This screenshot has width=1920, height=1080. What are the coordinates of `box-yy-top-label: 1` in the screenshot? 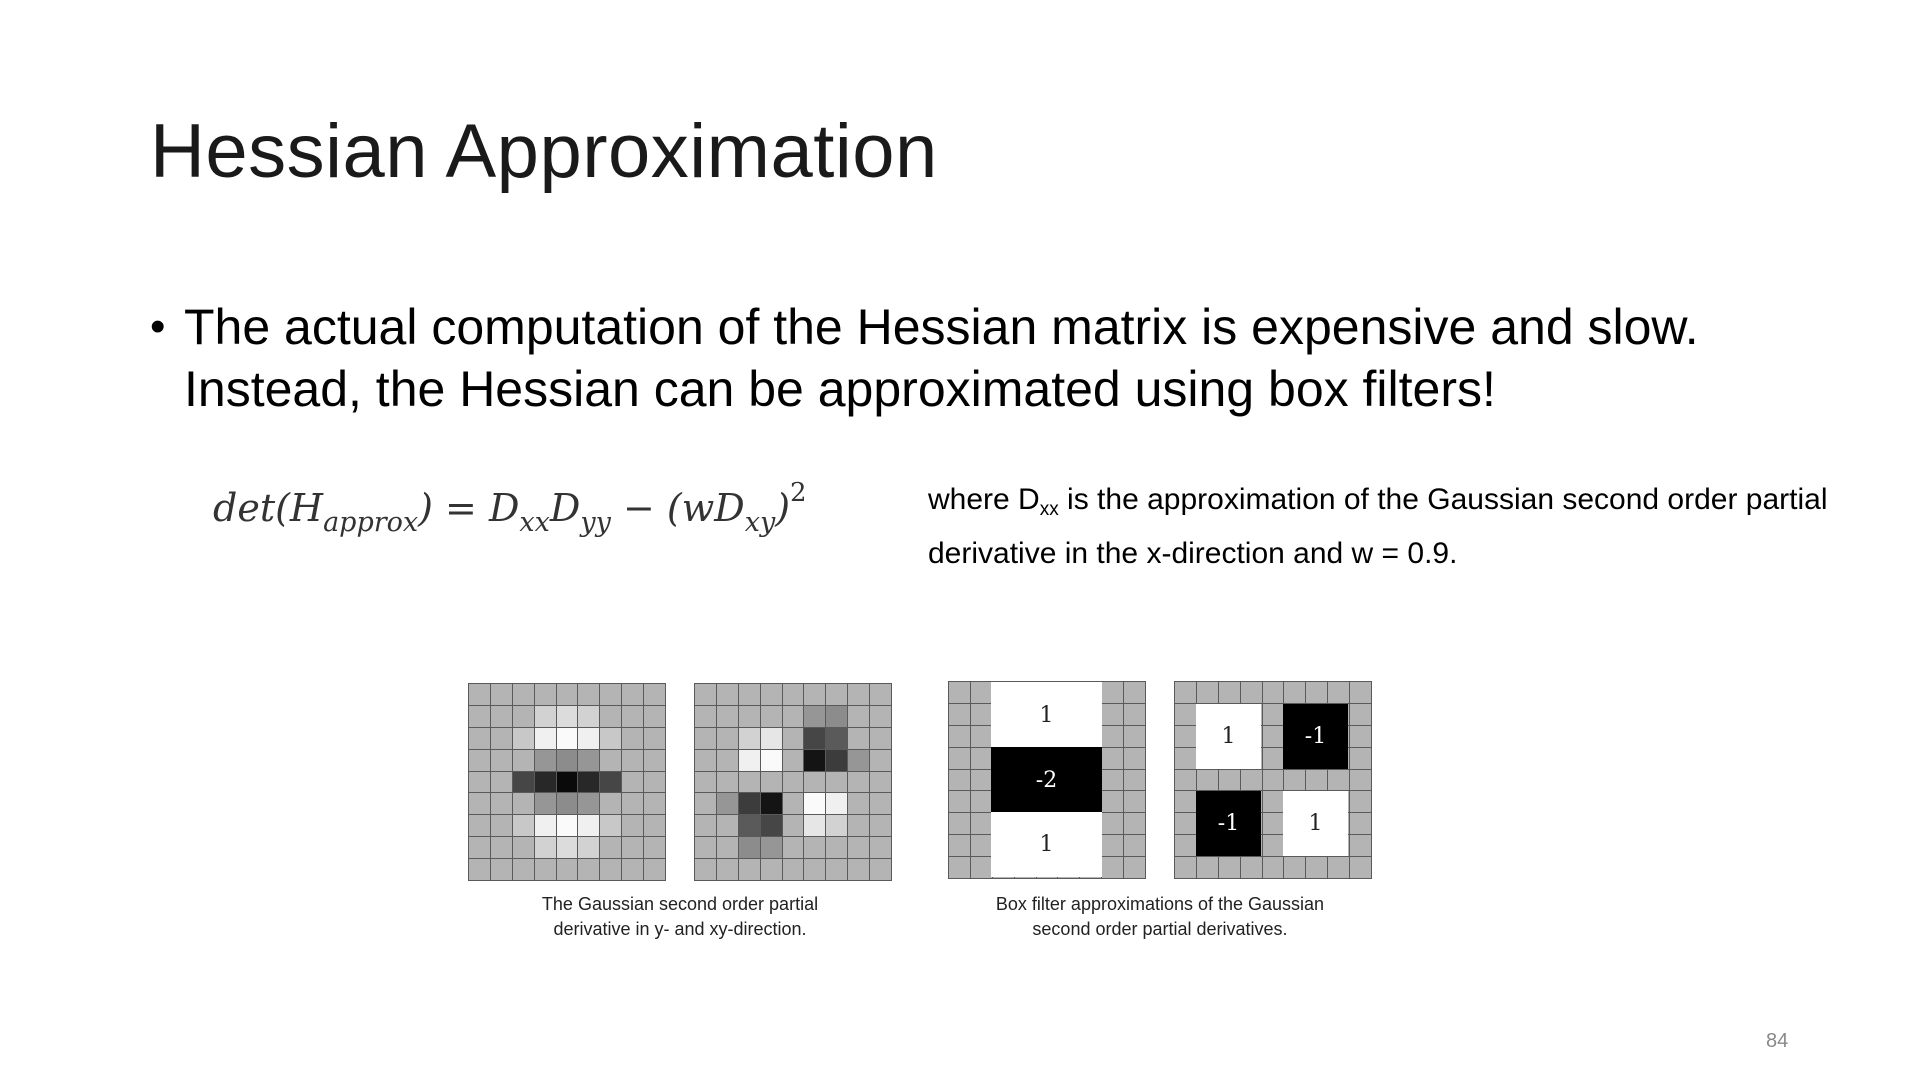 It's located at (1046, 715).